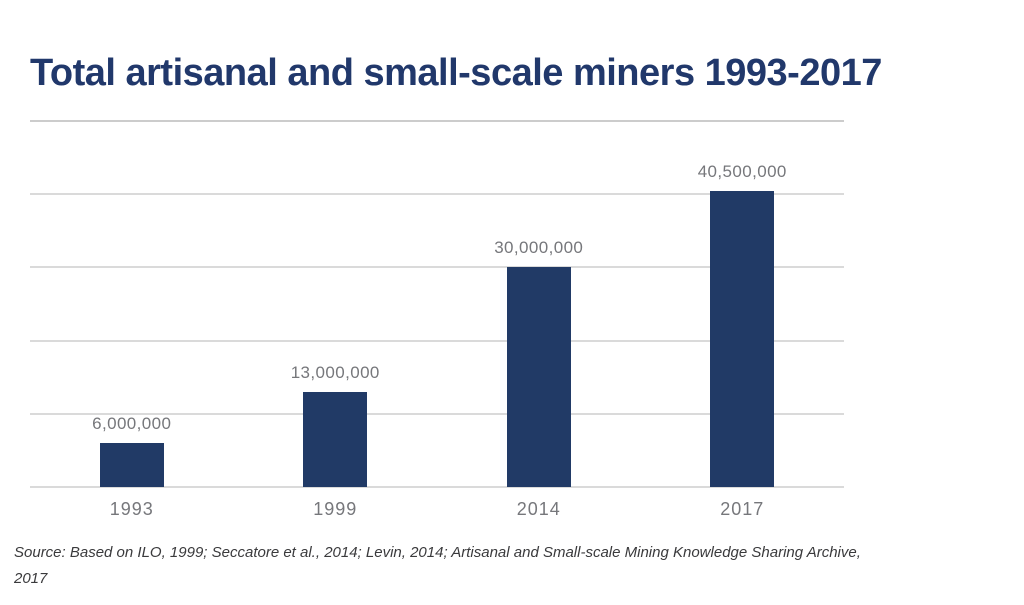  I want to click on x-axis-label-1993: 1993, so click(131, 509).